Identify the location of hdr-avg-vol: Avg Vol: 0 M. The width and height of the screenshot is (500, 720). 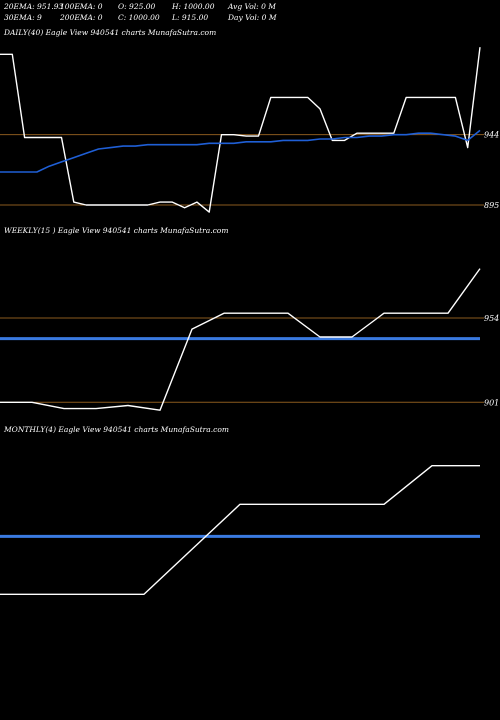
(252, 6).